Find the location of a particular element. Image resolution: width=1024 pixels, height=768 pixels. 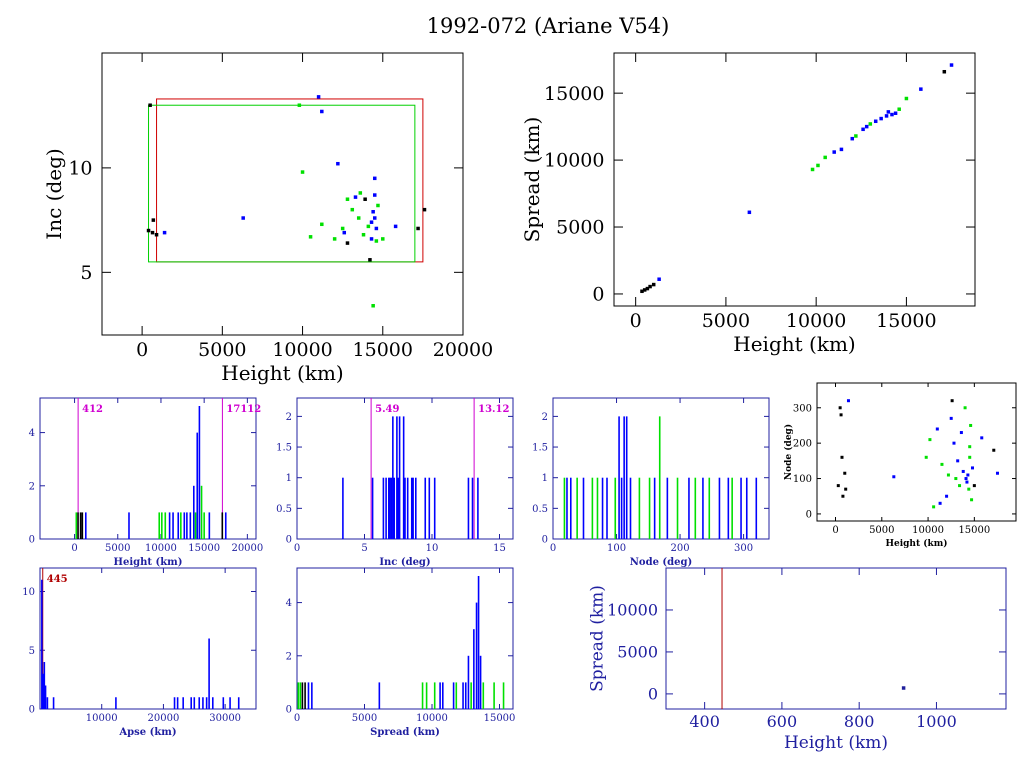

x-axis-label: Height (km) is located at coordinates (916, 543).